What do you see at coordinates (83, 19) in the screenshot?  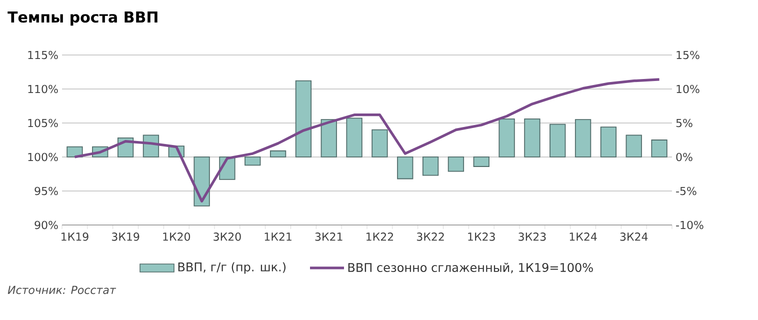 I see `chart-title: Темпы роста ВВП` at bounding box center [83, 19].